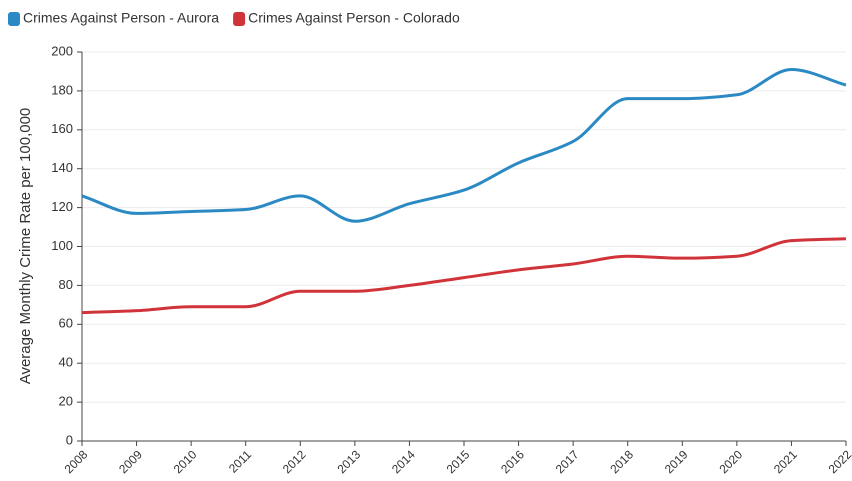 The height and width of the screenshot is (481, 852). I want to click on y-tick-label: 200, so click(62, 50).